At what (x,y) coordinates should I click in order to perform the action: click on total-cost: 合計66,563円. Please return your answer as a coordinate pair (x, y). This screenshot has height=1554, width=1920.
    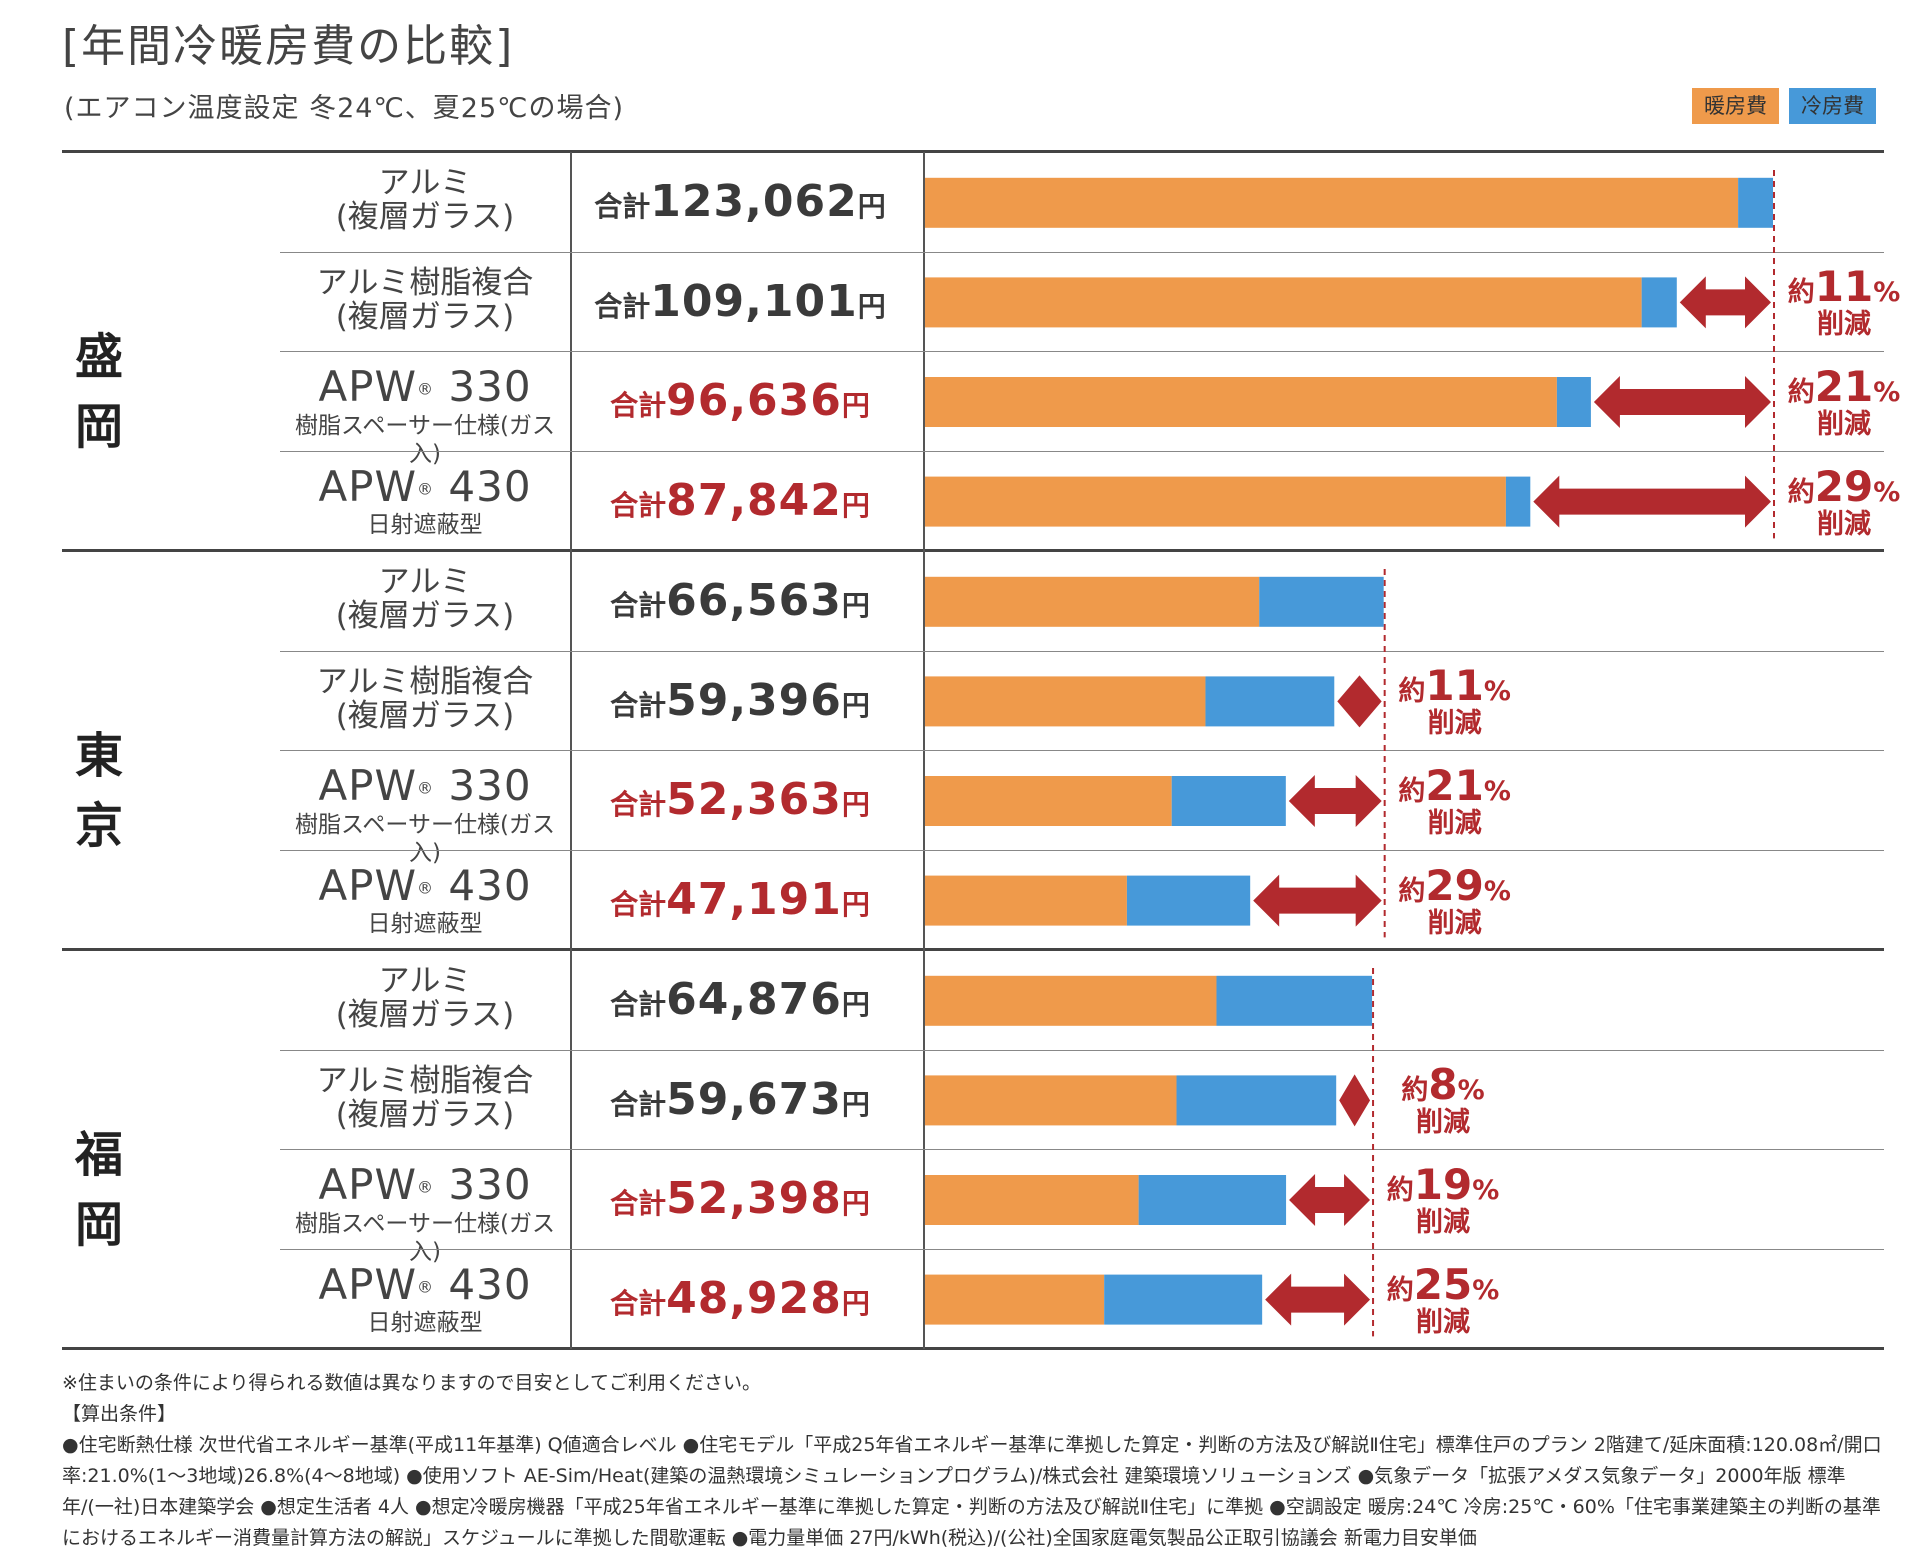
    Looking at the image, I should click on (740, 600).